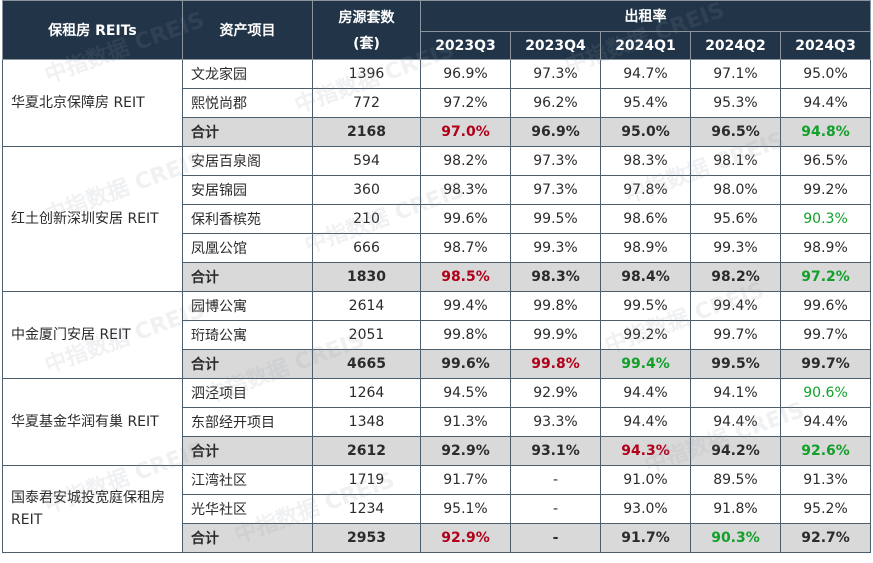 This screenshot has width=873, height=563. I want to click on occupancy-rate: 94.5%, so click(465, 393).